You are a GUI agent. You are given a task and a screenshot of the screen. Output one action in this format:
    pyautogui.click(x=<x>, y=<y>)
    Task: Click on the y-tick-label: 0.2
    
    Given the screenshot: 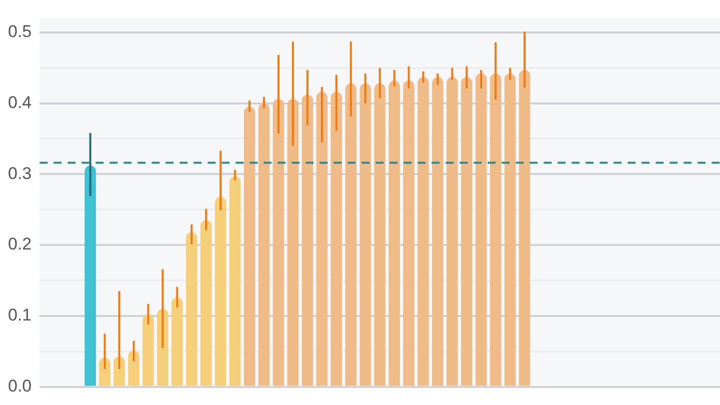 What is the action you would take?
    pyautogui.click(x=20, y=244)
    